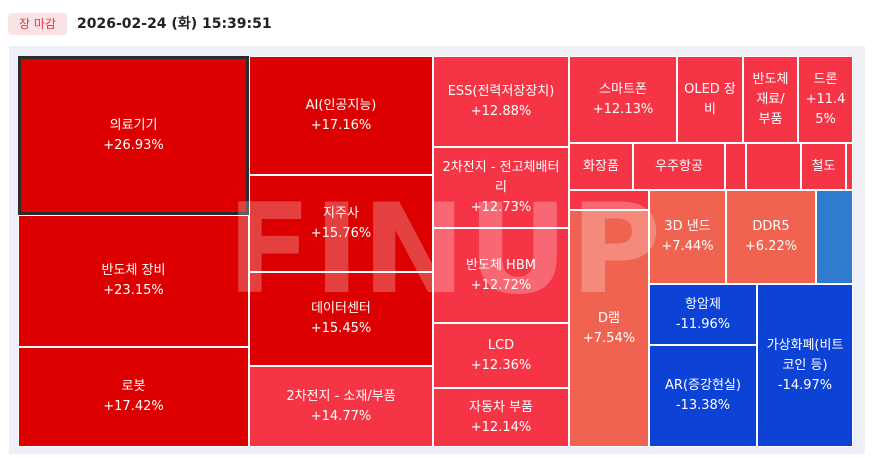  I want to click on tile-label: 스마트폰, so click(623, 89).